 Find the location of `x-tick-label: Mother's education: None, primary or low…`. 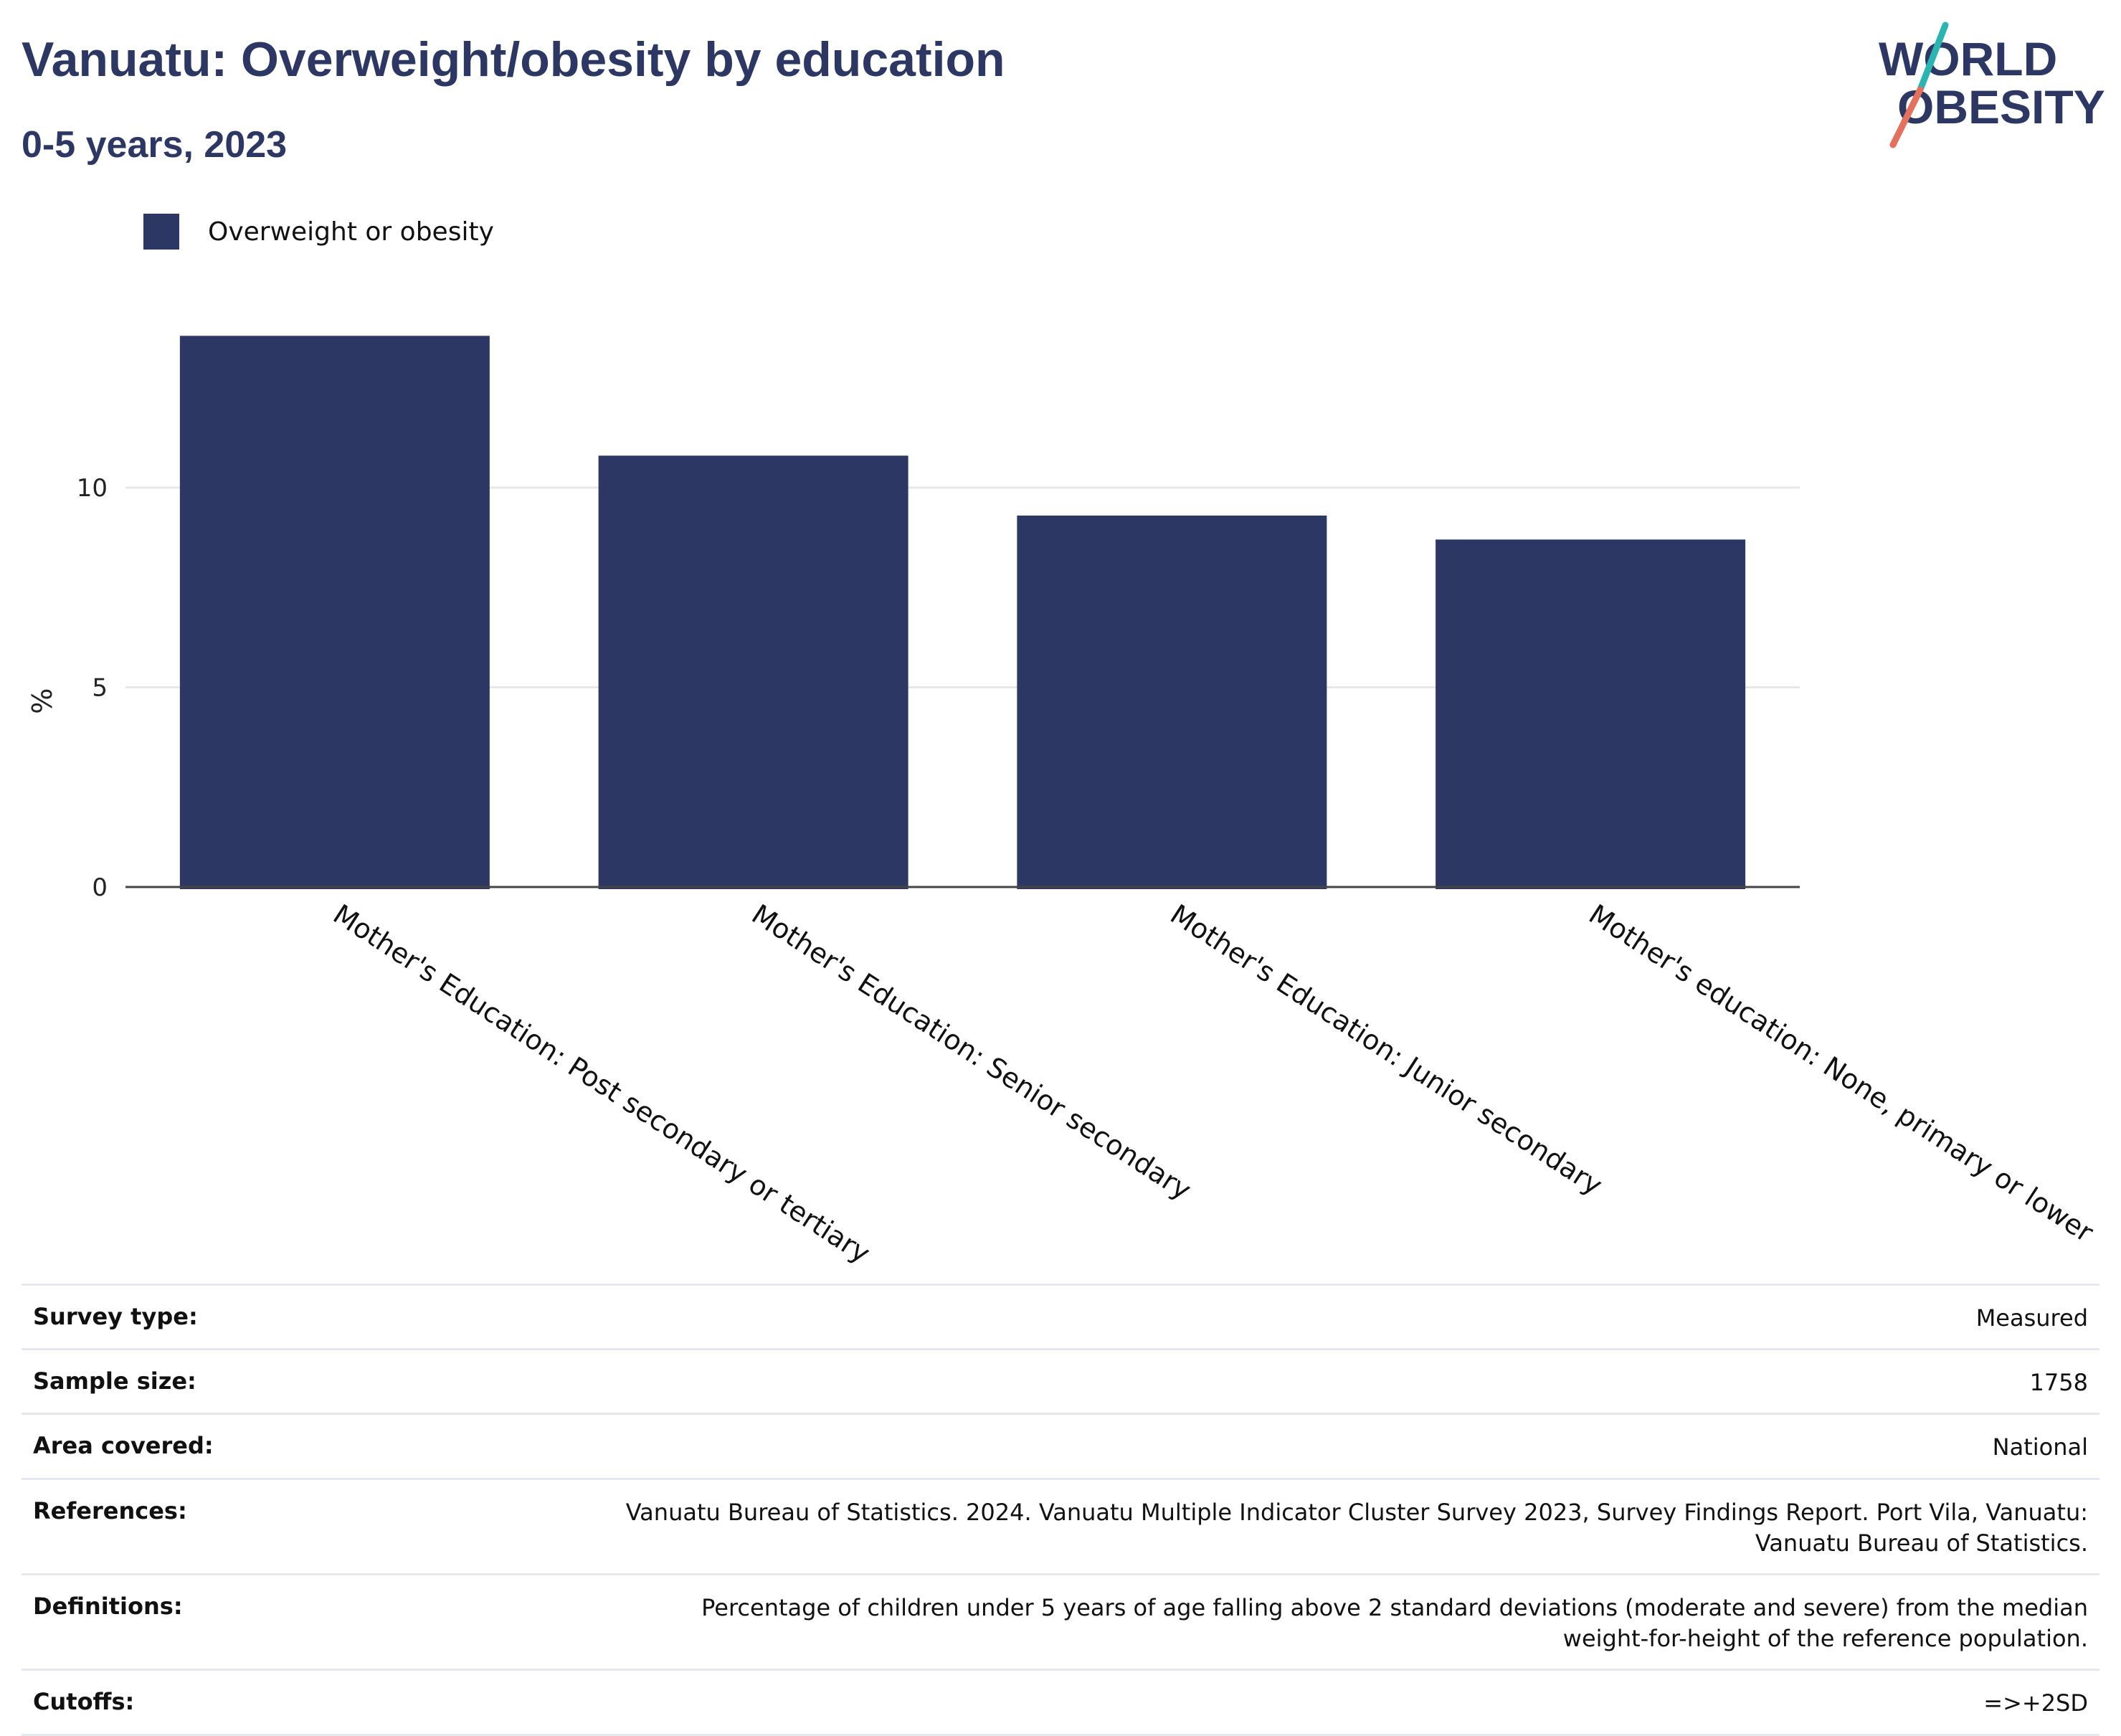

x-tick-label: Mother's education: None, primary or low… is located at coordinates (1841, 1073).